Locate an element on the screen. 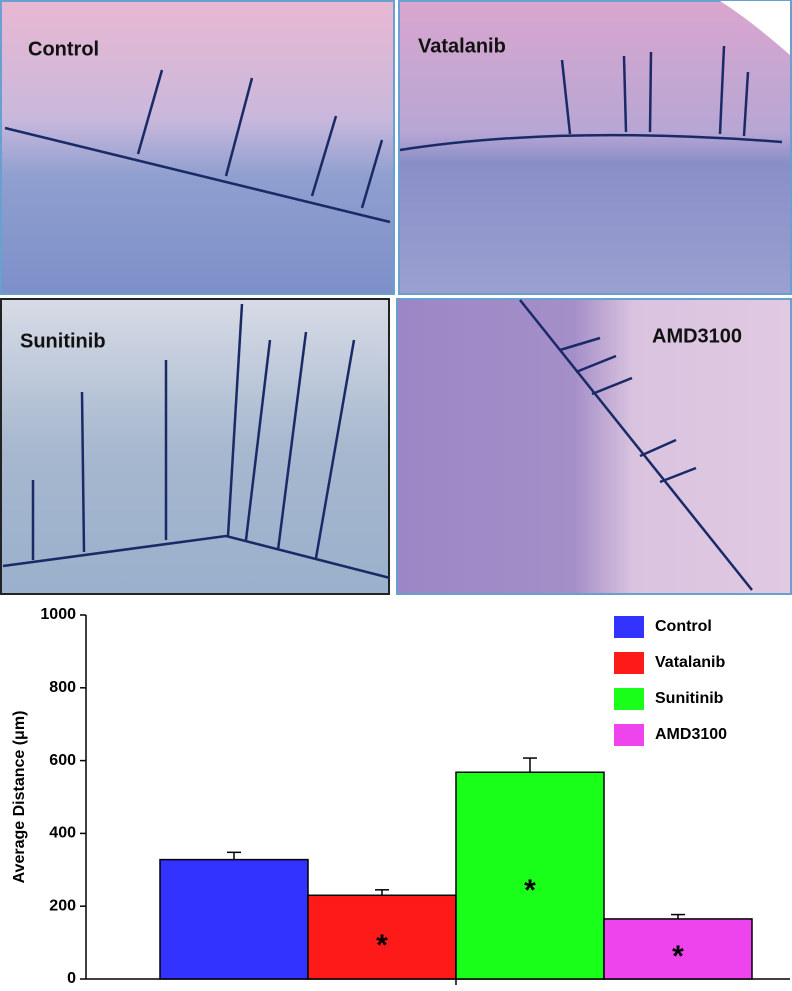  y-tick-label: 400 is located at coordinates (62, 833).